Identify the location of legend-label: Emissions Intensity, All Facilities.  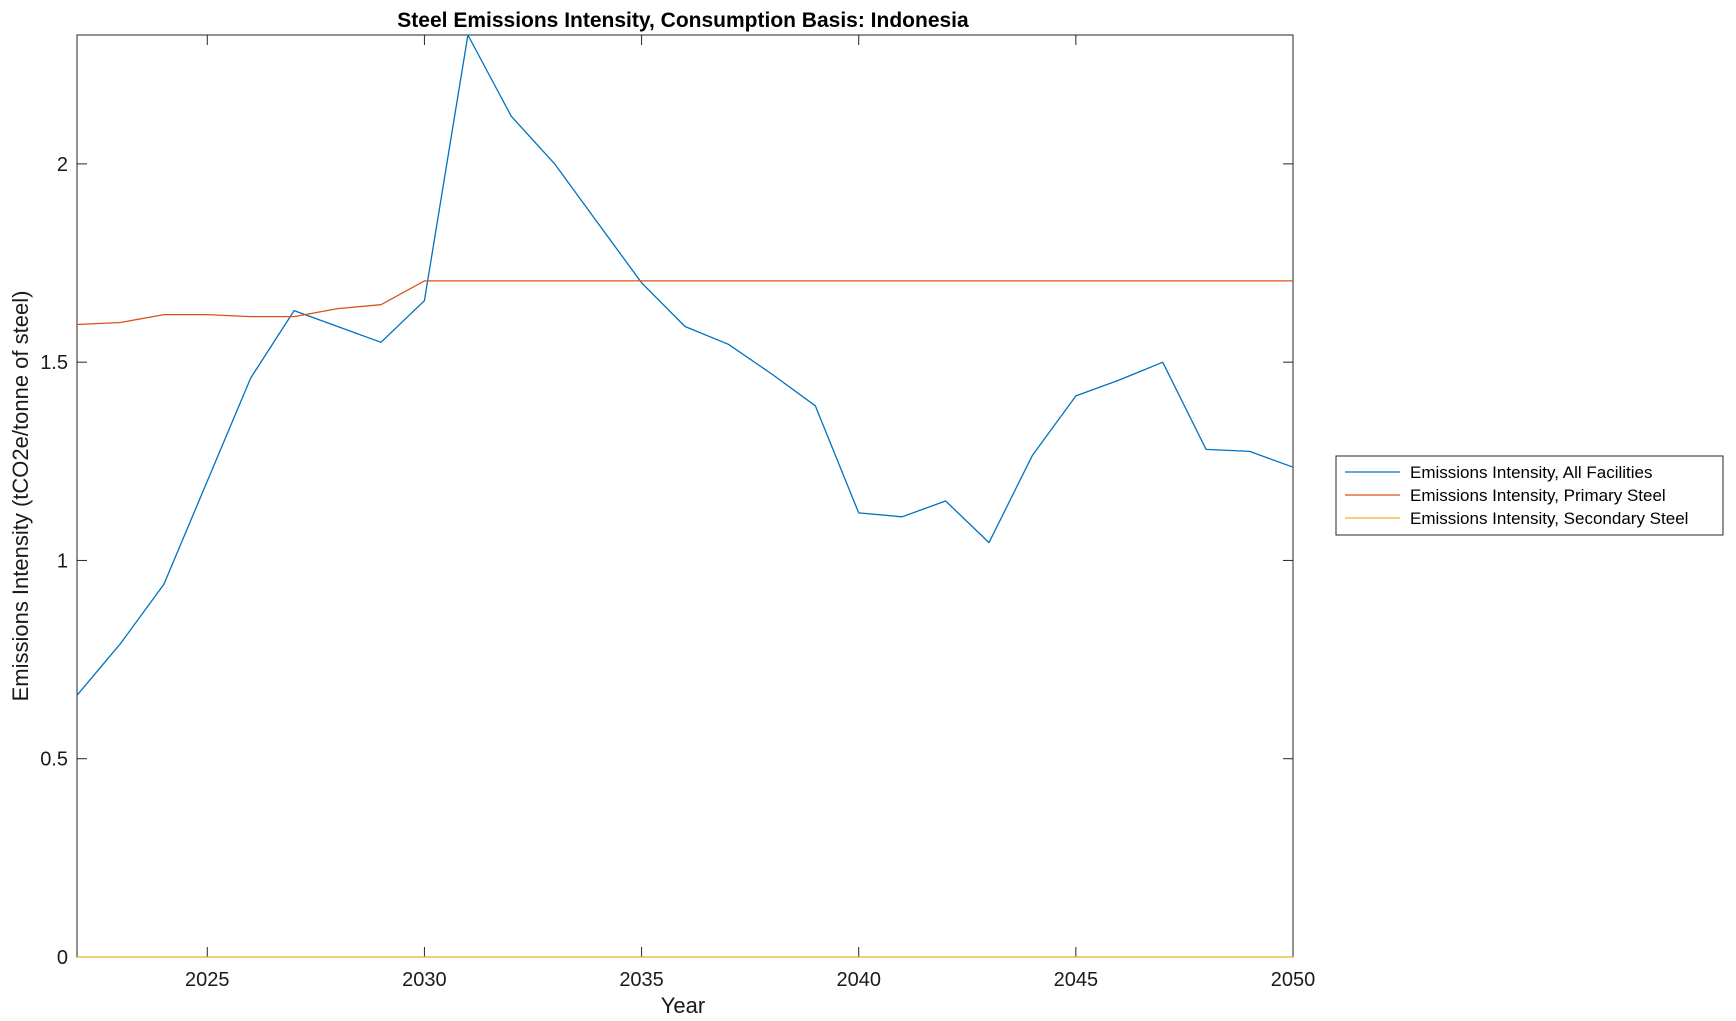
(1531, 472).